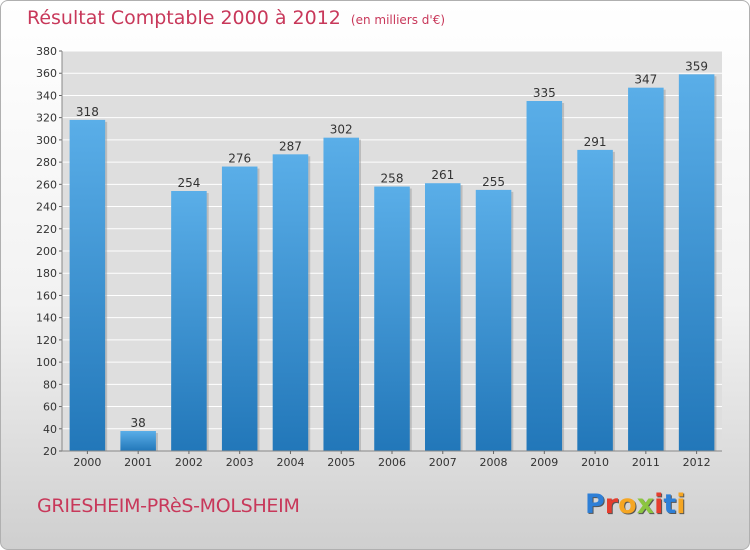 Image resolution: width=750 pixels, height=550 pixels. What do you see at coordinates (645, 504) in the screenshot?
I see `logo-letter: x` at bounding box center [645, 504].